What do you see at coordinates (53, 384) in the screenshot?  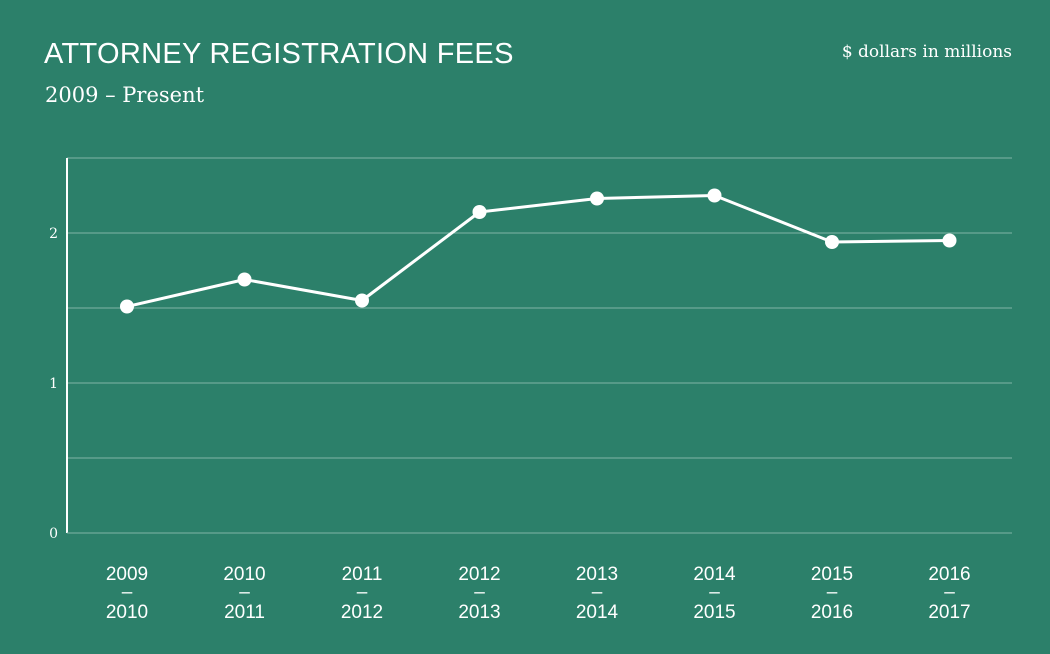 I see `y-tick-label: 1` at bounding box center [53, 384].